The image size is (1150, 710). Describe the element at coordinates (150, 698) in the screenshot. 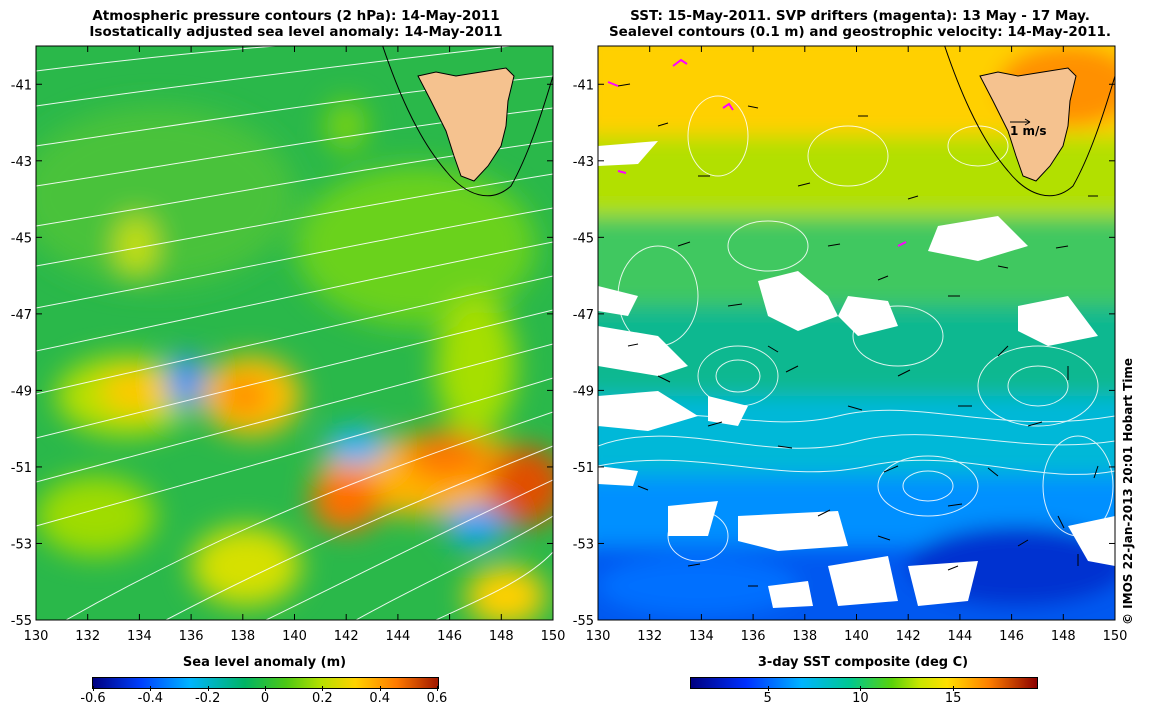

I see `colorbar-tick-label: -0.4` at that location.